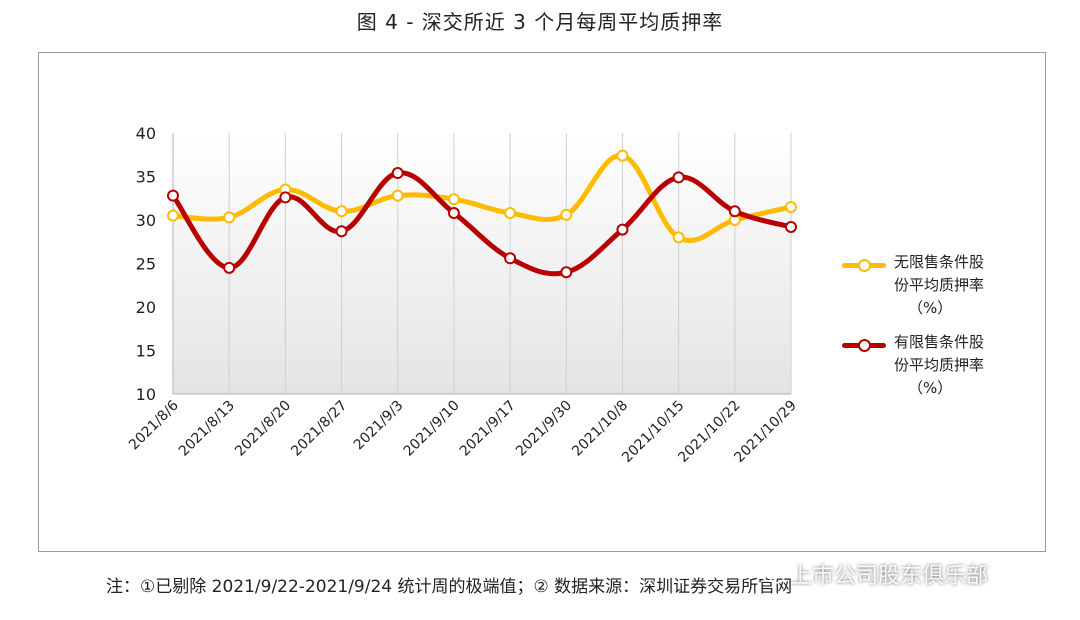 The image size is (1080, 620). I want to click on y-tick-label: 20, so click(146, 307).